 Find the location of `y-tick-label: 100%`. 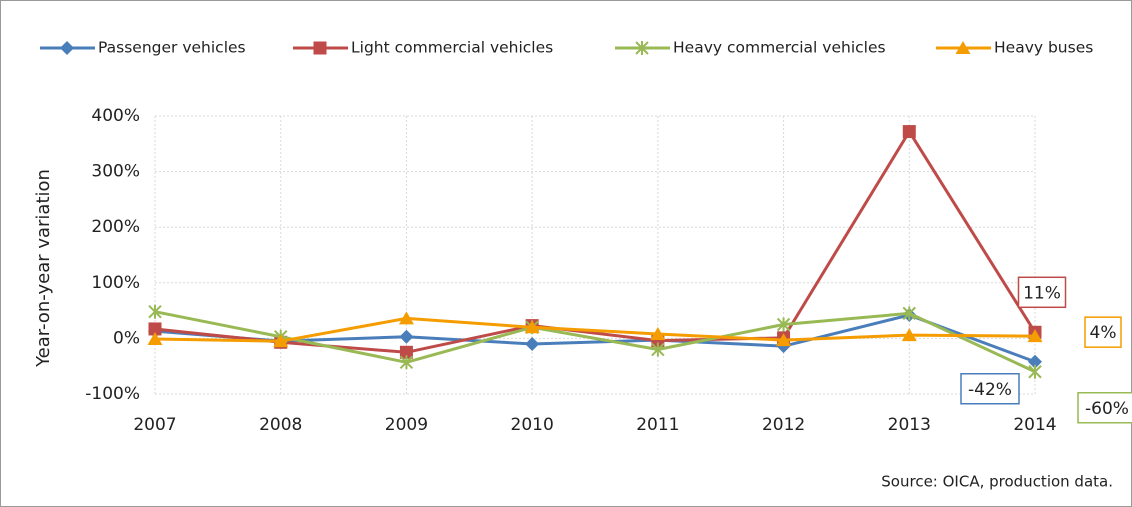

y-tick-label: 100% is located at coordinates (115, 283).